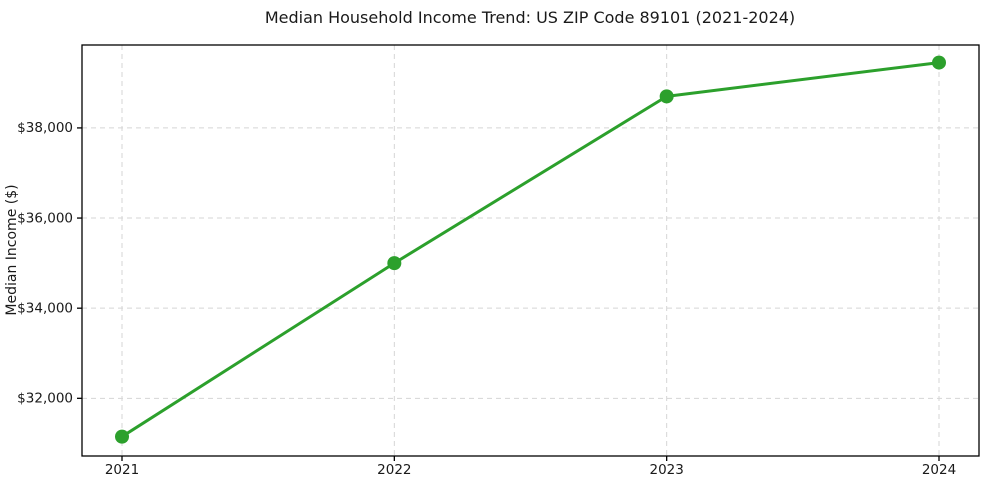  What do you see at coordinates (666, 470) in the screenshot?
I see `x-tick-label: 2023` at bounding box center [666, 470].